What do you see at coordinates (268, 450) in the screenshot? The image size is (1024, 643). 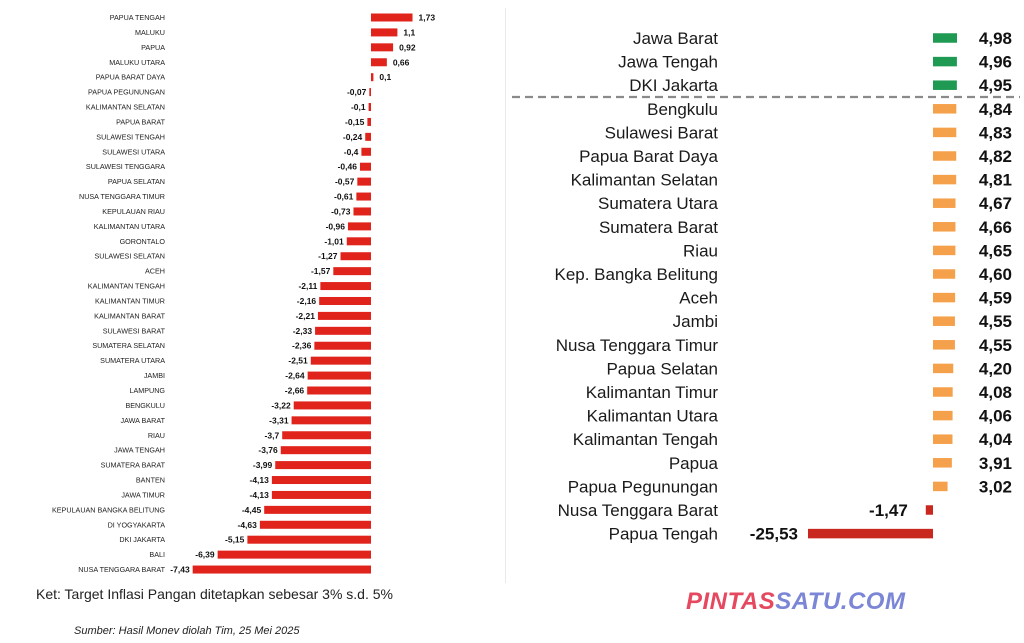 I see `left-value-label: -3,76` at bounding box center [268, 450].